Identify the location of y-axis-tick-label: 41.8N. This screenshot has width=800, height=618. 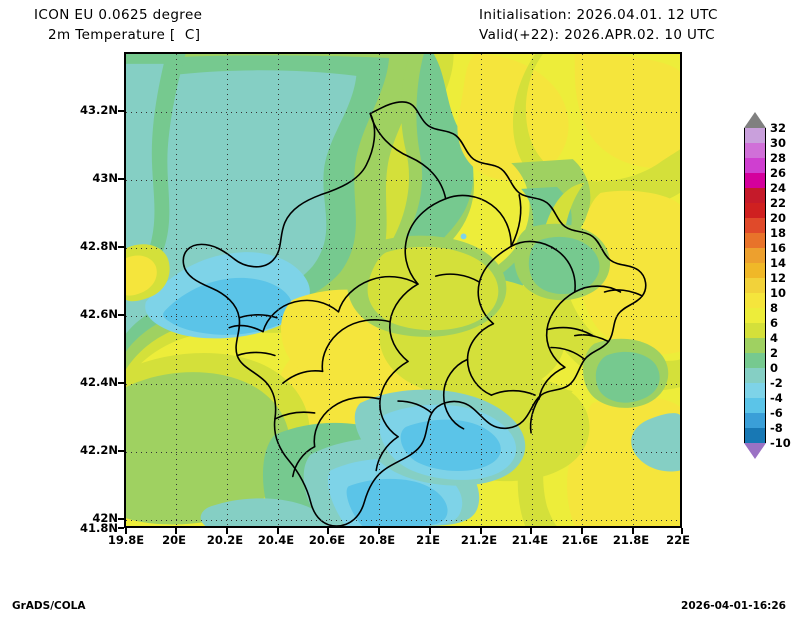
(99, 528).